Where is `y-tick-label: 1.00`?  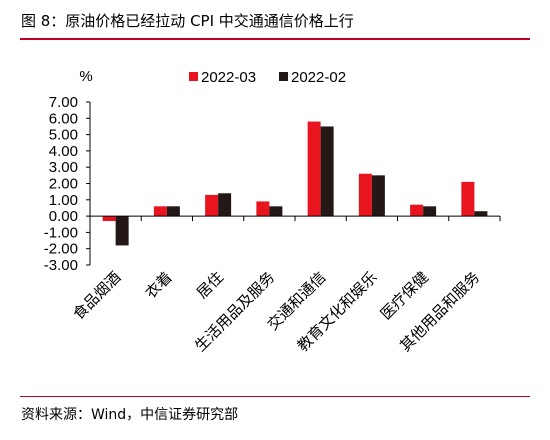 y-tick-label: 1.00 is located at coordinates (63, 200).